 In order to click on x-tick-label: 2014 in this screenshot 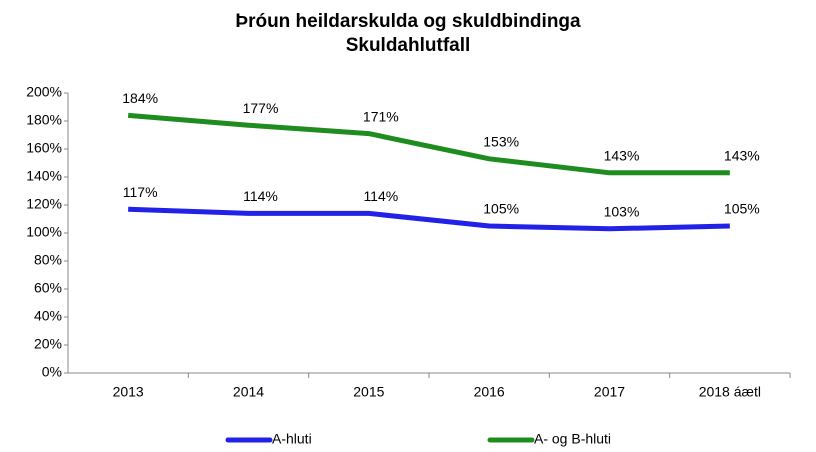, I will do `click(248, 392)`.